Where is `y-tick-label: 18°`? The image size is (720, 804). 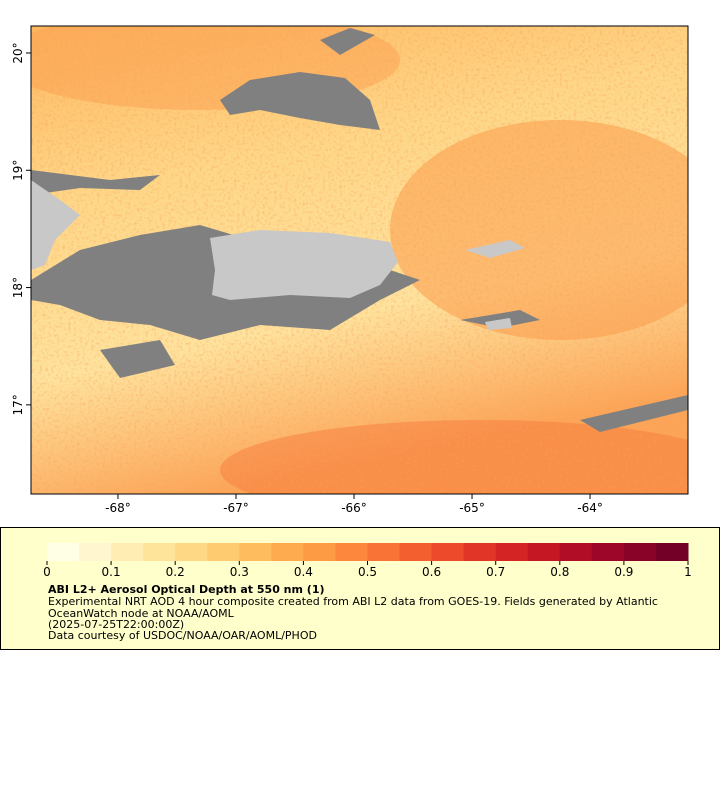
y-tick-label: 18° is located at coordinates (18, 287).